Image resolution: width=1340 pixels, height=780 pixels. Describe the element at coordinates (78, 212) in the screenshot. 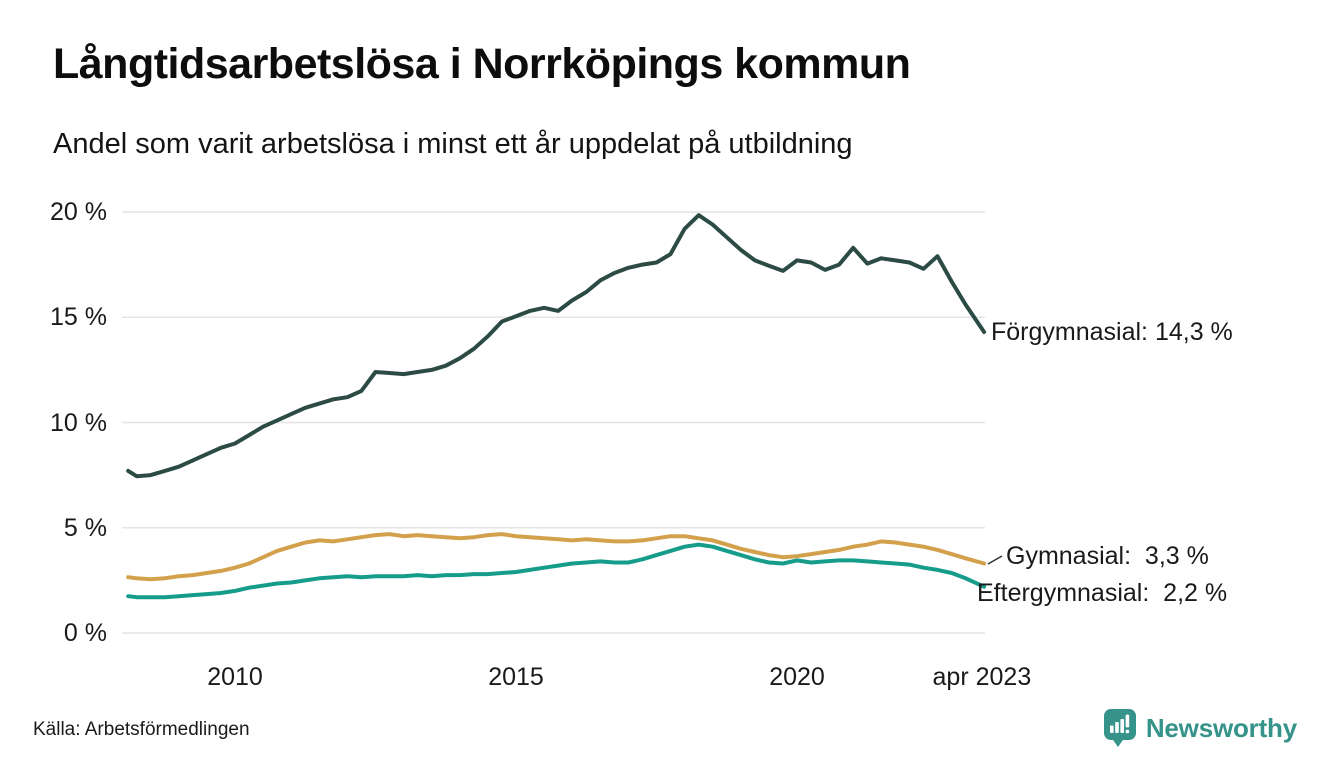

I see `y-tick-label: 20 %` at that location.